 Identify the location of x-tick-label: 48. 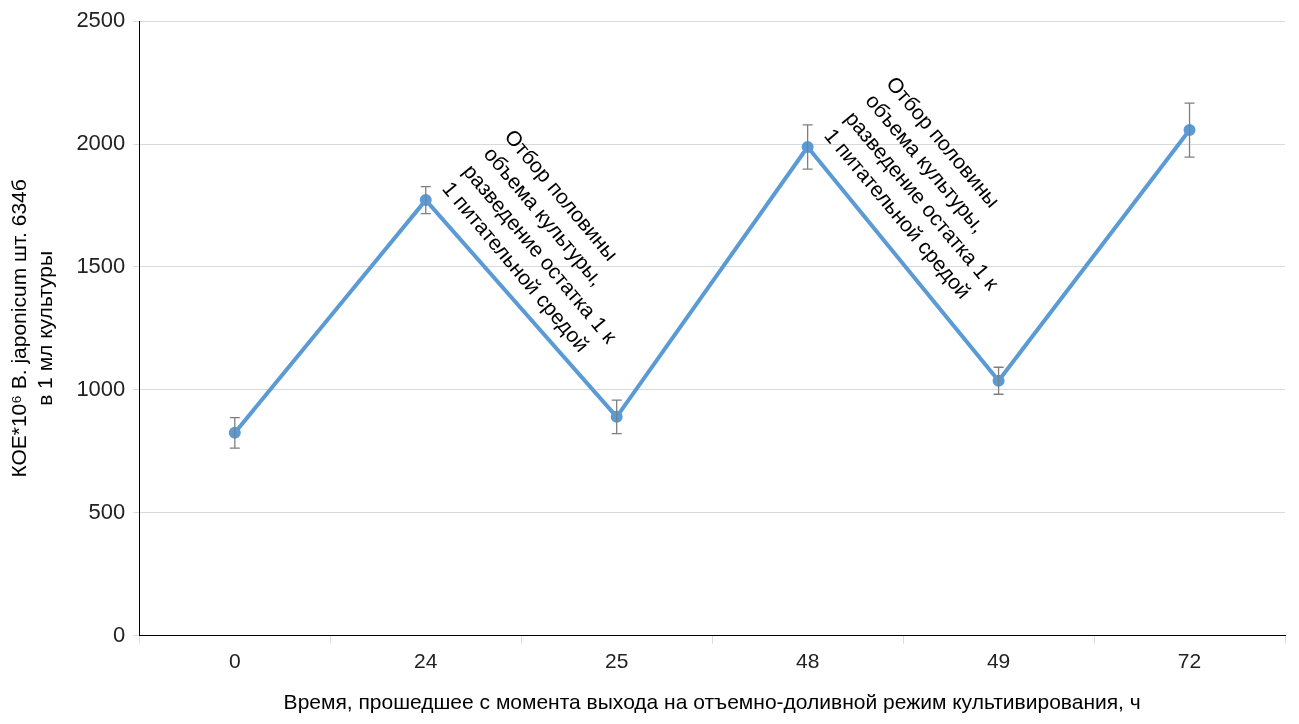
(807, 660).